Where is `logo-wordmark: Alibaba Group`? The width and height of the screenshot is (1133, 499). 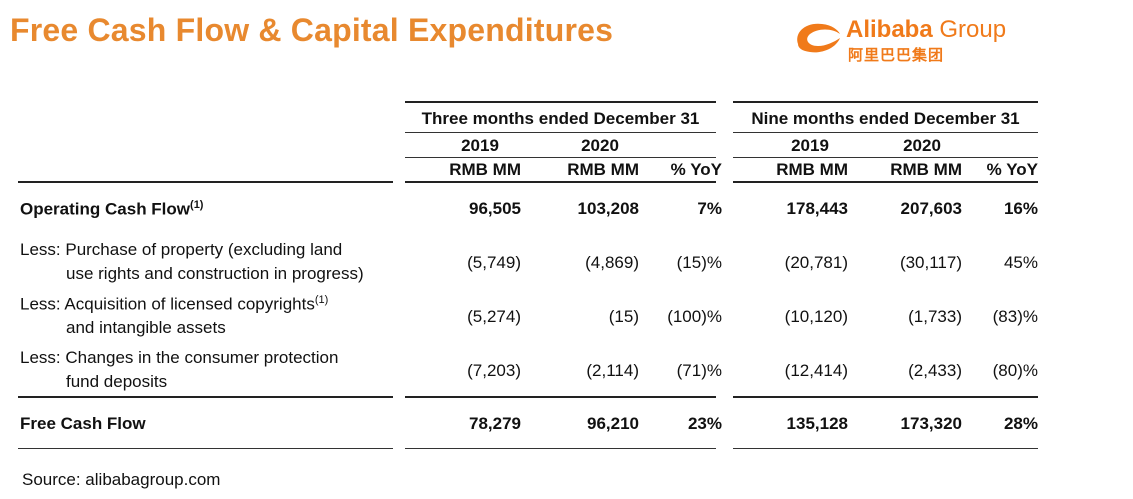
logo-wordmark: Alibaba Group is located at coordinates (926, 29).